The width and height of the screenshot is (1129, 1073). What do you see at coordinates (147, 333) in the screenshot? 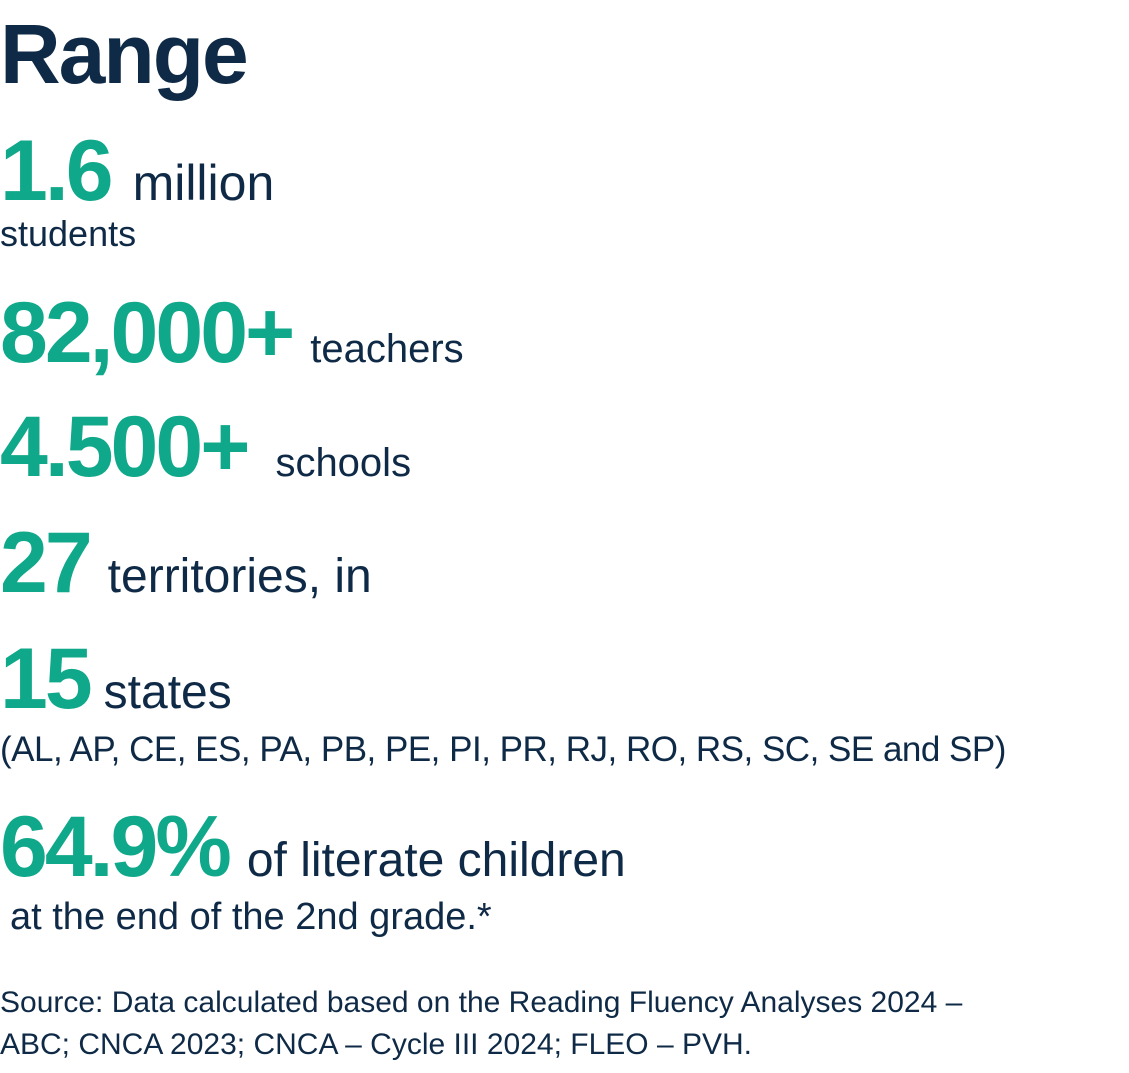
I see `stat-value: 82,000+` at bounding box center [147, 333].